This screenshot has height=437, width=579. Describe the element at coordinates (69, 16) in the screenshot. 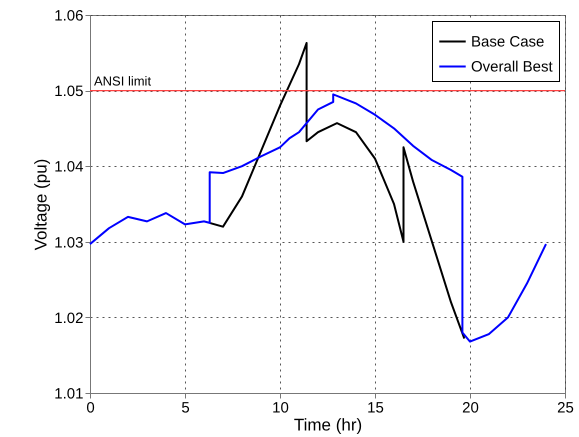

I see `y-tick-label: 1.06` at that location.